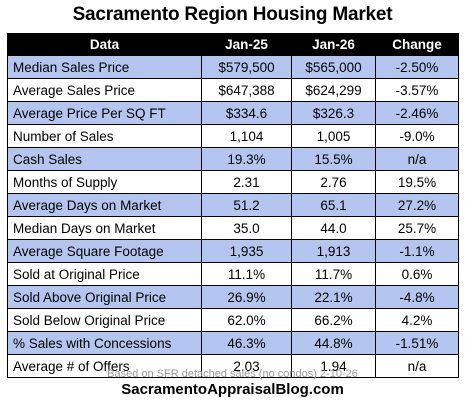  I want to click on cell-jan-26: $565,000, so click(333, 67).